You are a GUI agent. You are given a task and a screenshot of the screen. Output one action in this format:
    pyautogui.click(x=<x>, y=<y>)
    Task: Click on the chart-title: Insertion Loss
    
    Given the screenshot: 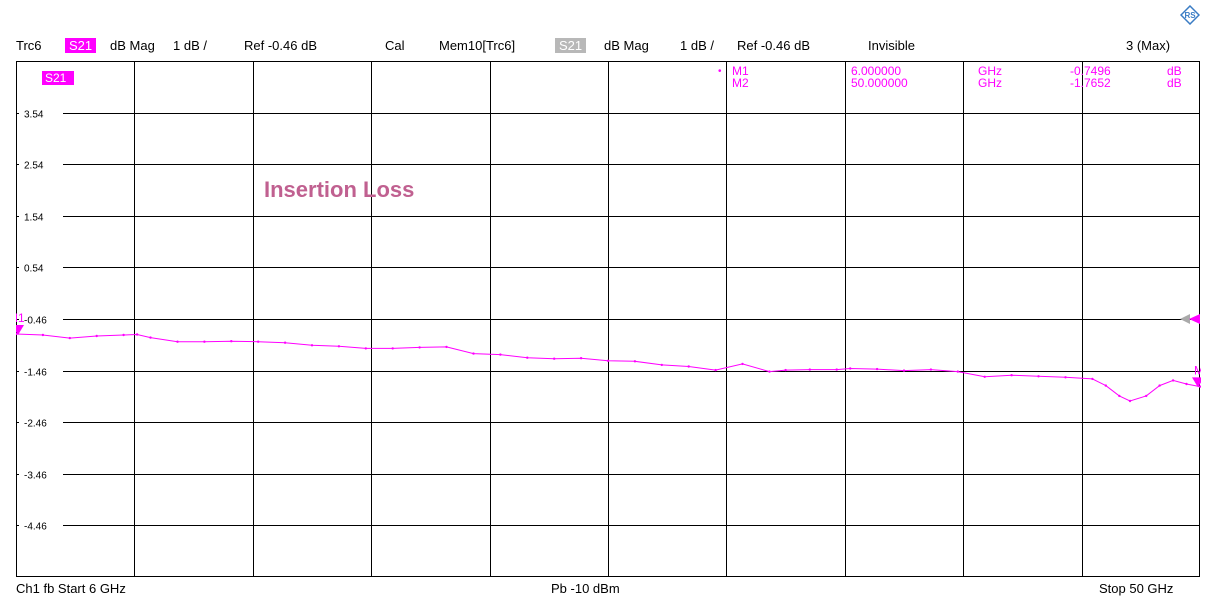 What is the action you would take?
    pyautogui.click(x=339, y=189)
    